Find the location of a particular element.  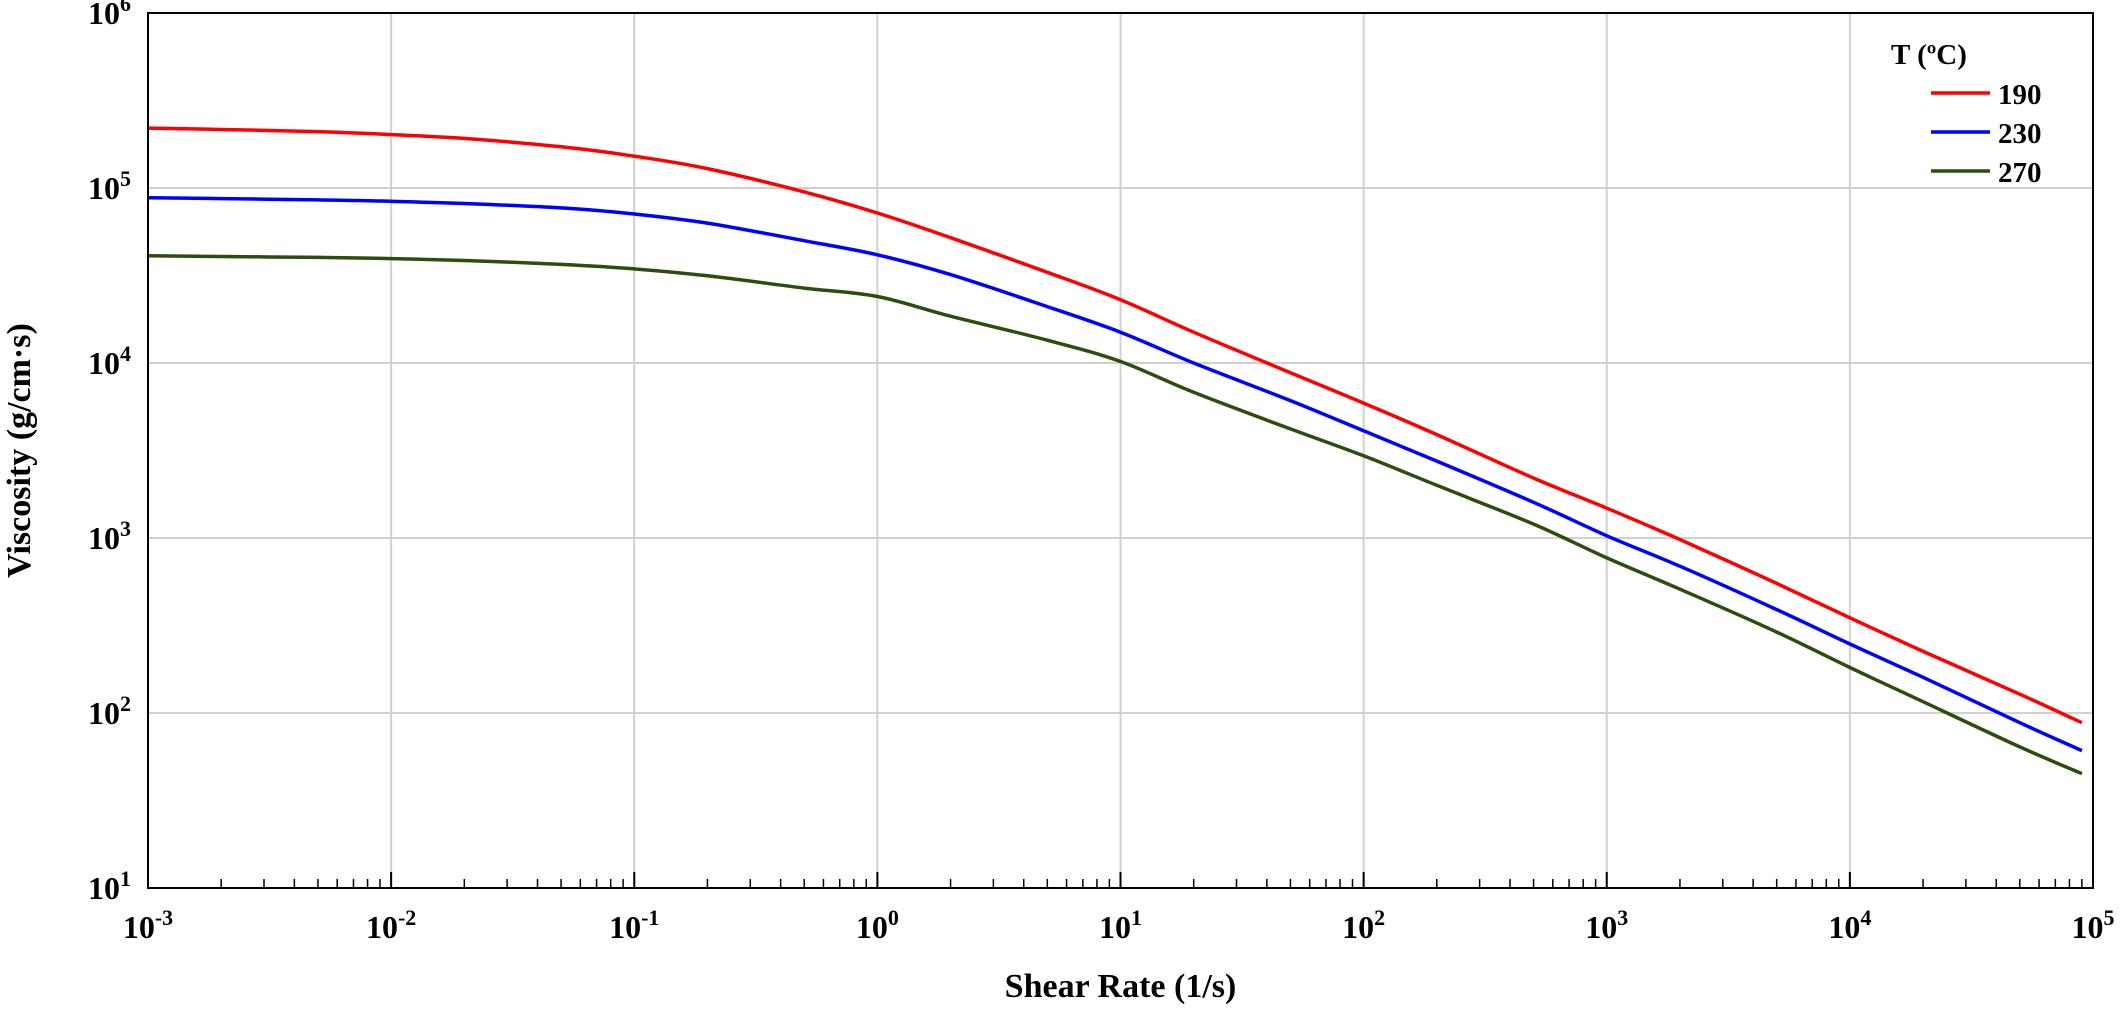

x-tick-label: 10¹ is located at coordinates (1120, 925).